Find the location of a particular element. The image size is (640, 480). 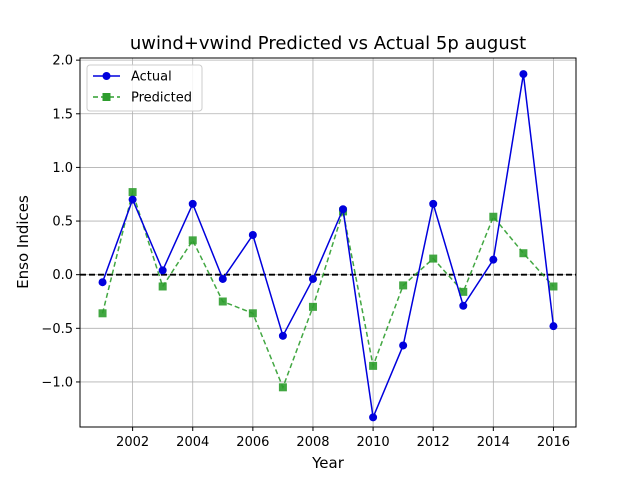

x-tick-label: 2016 is located at coordinates (553, 442).